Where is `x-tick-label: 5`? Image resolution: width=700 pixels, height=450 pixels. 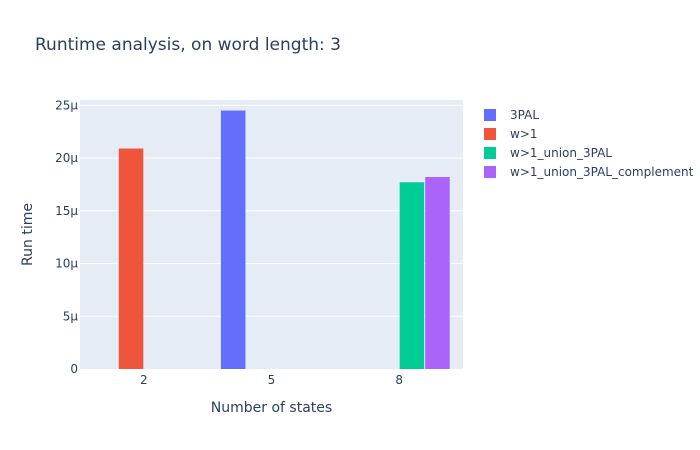
x-tick-label: 5 is located at coordinates (272, 380).